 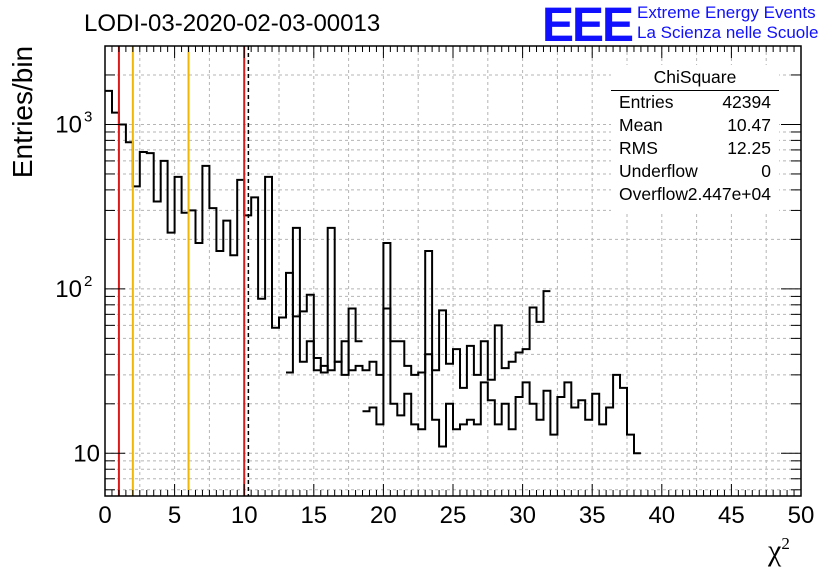 I want to click on y-axis-label: Entries/bin, so click(x=22, y=112).